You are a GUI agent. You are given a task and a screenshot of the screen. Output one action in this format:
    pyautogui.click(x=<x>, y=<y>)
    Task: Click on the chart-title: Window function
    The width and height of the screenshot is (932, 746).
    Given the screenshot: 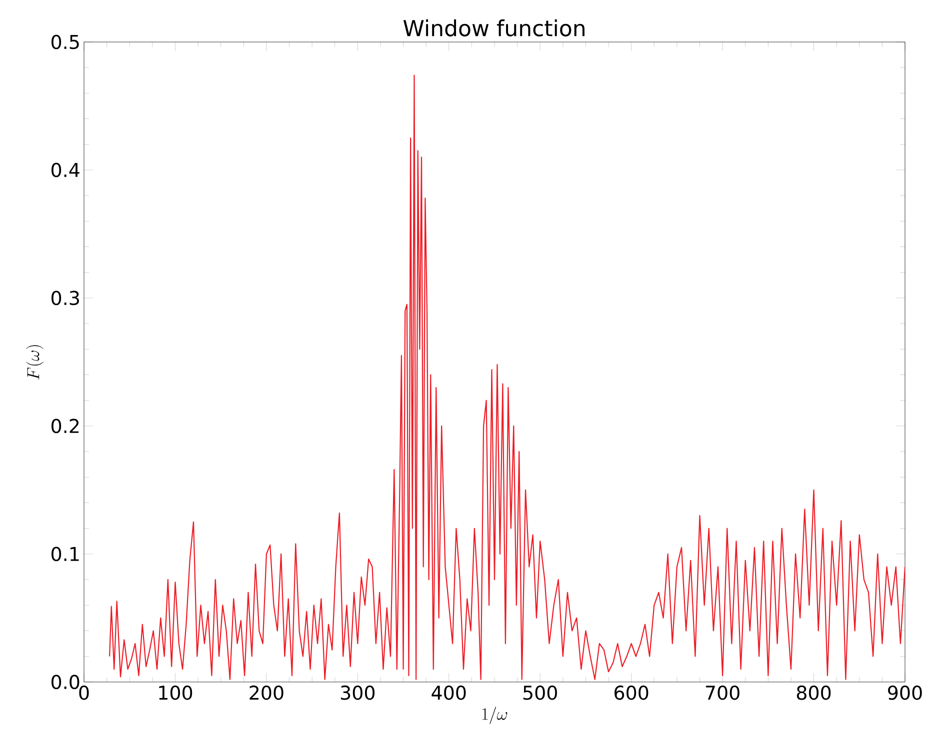 What is the action you would take?
    pyautogui.click(x=493, y=27)
    